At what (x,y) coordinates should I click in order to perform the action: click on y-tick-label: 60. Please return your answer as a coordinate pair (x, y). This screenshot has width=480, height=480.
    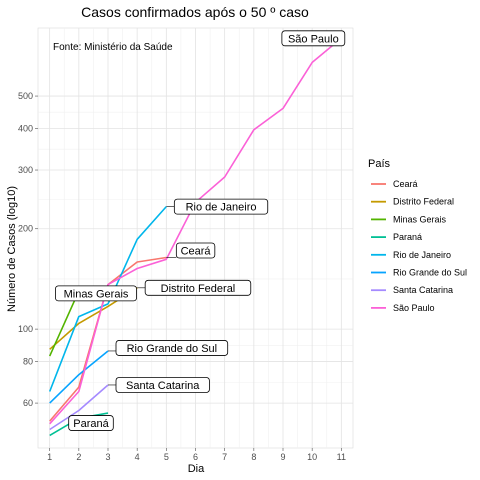
    Looking at the image, I should click on (28, 403).